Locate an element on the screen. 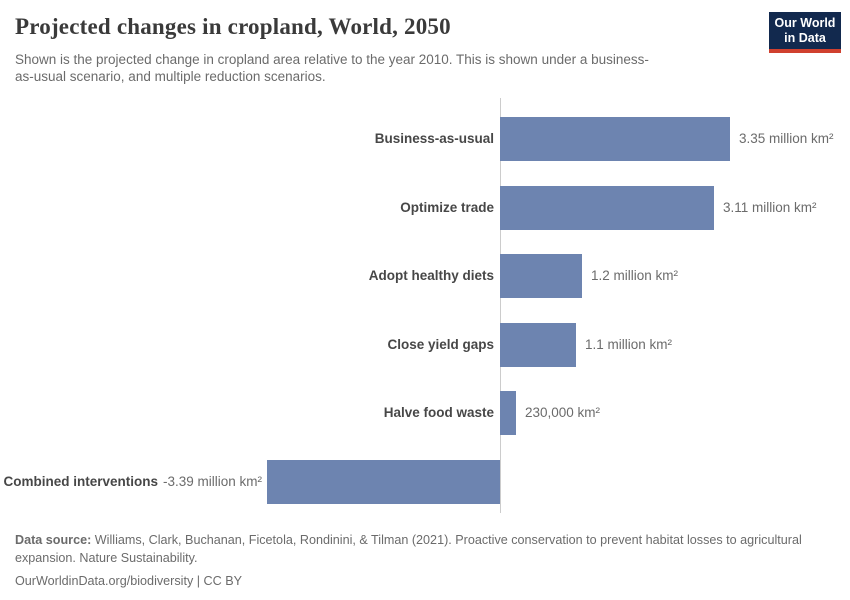 The height and width of the screenshot is (600, 850). category-label: Business-as-usual is located at coordinates (434, 138).